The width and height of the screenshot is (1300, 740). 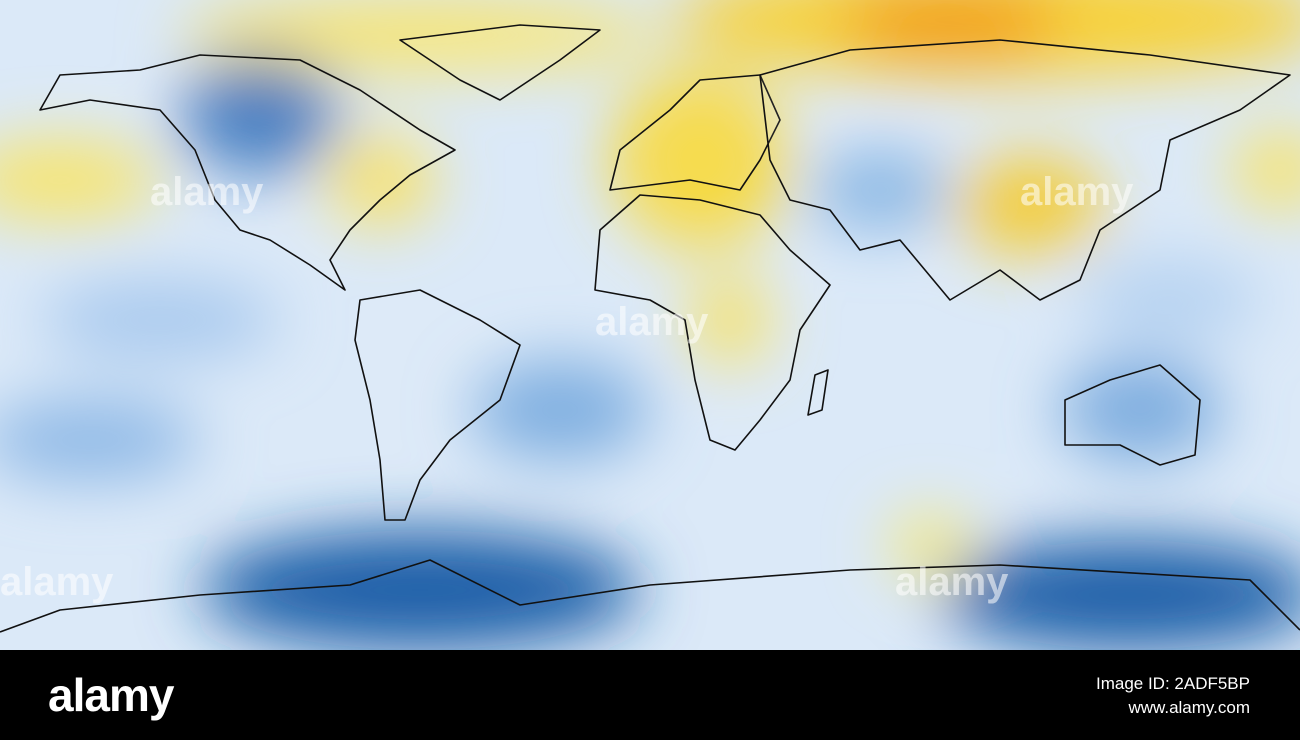 I want to click on asia, so click(x=1025, y=170).